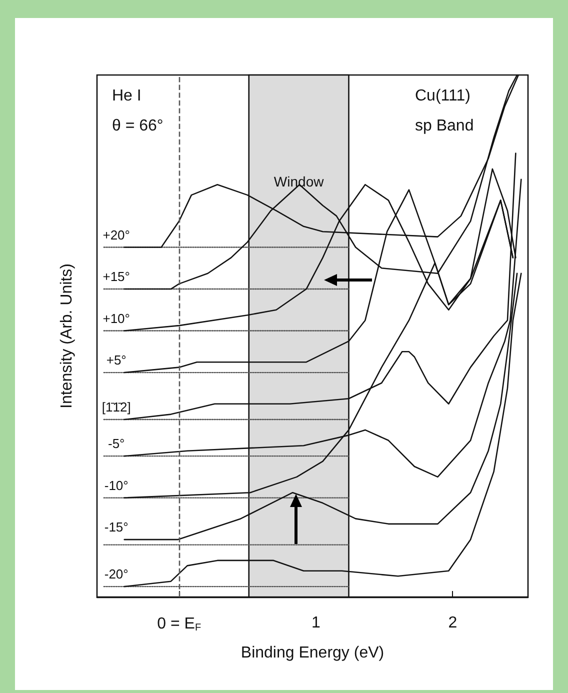  I want to click on series-label: +10°, so click(116, 318).